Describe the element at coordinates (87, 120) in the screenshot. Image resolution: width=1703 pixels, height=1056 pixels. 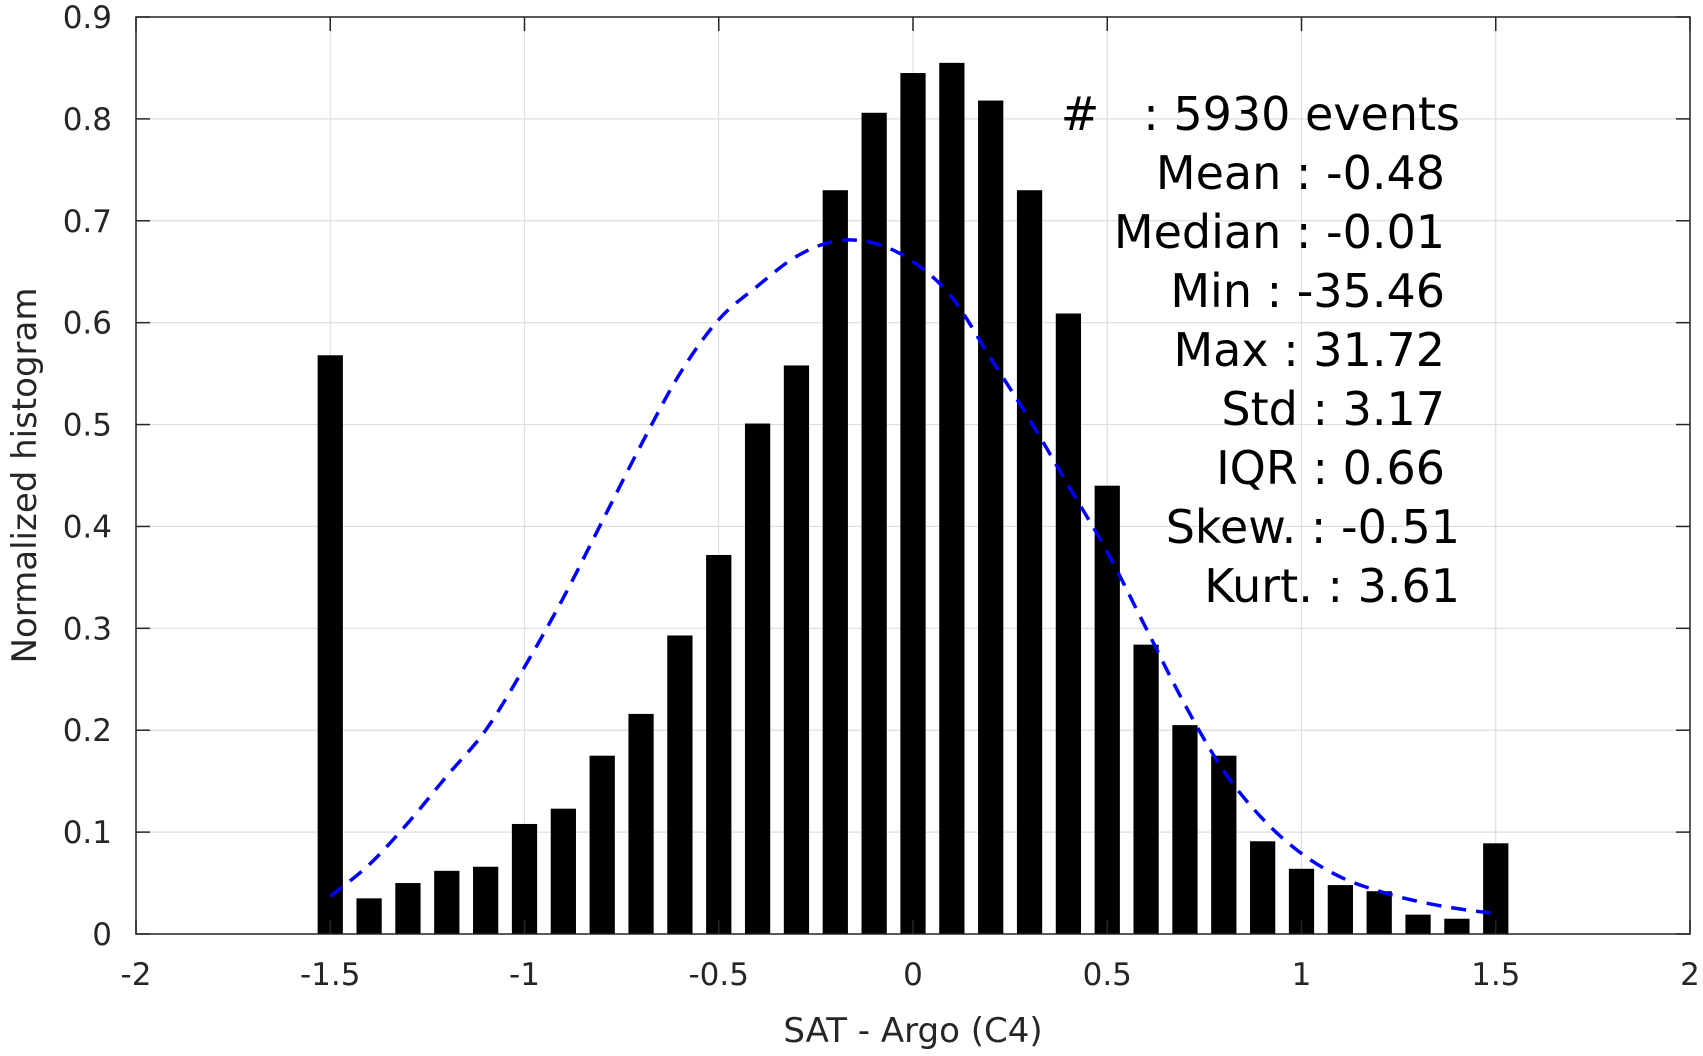
I see `y-tick-label: 0.8` at that location.